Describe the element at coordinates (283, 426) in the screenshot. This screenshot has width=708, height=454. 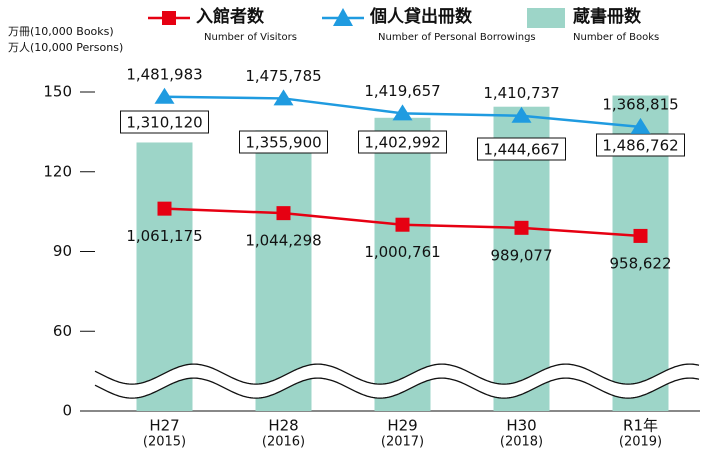
I see `x-tick-label: H28` at that location.